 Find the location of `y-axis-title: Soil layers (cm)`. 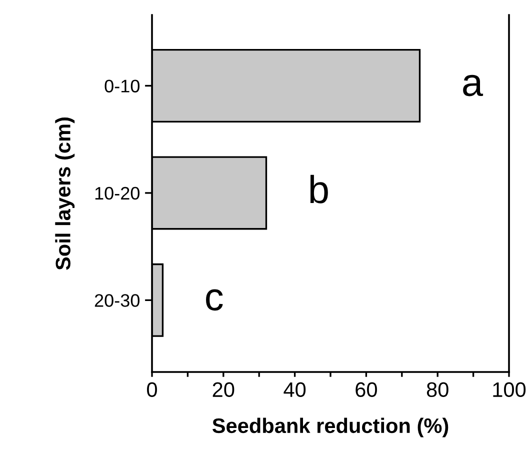

y-axis-title: Soil layers (cm) is located at coordinates (65, 194).